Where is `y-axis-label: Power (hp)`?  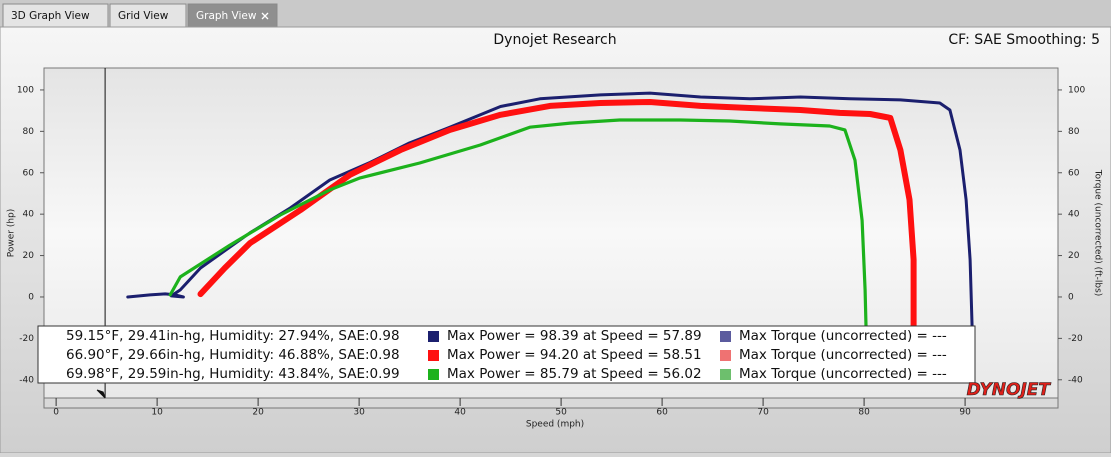
y-axis-label: Power (hp) is located at coordinates (12, 233).